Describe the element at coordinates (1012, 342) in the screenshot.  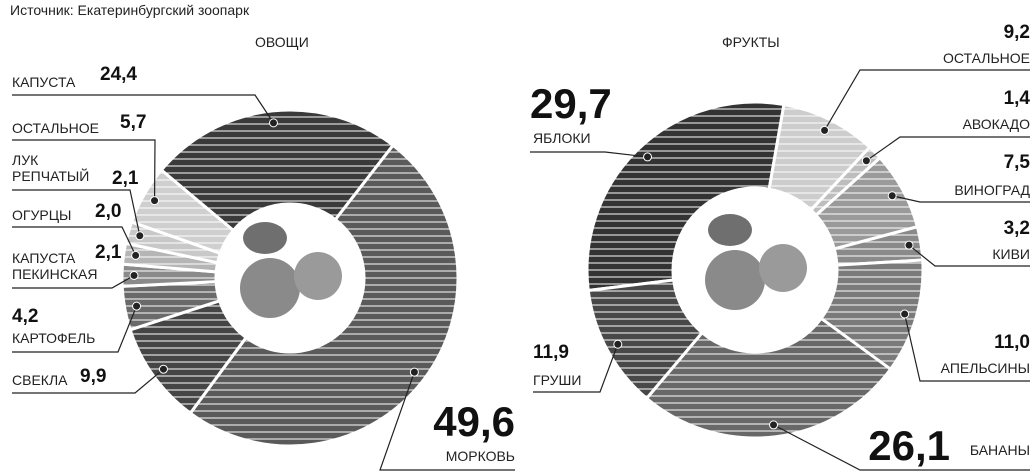
I see `value-label: 11,0` at that location.